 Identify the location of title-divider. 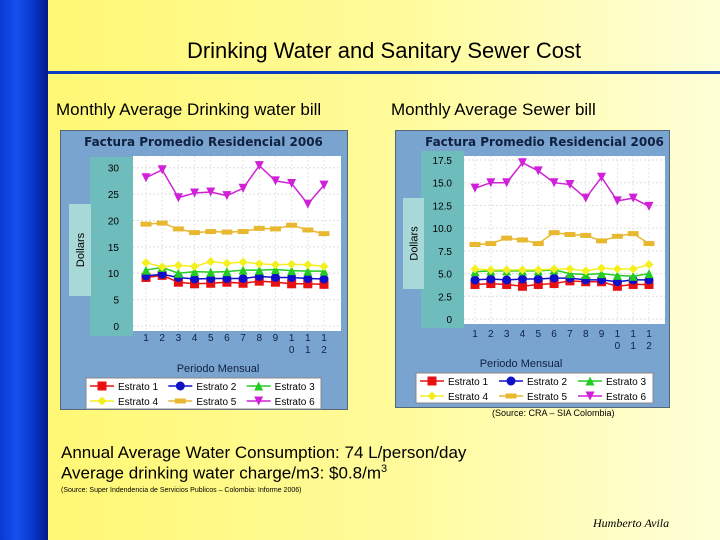
(384, 72).